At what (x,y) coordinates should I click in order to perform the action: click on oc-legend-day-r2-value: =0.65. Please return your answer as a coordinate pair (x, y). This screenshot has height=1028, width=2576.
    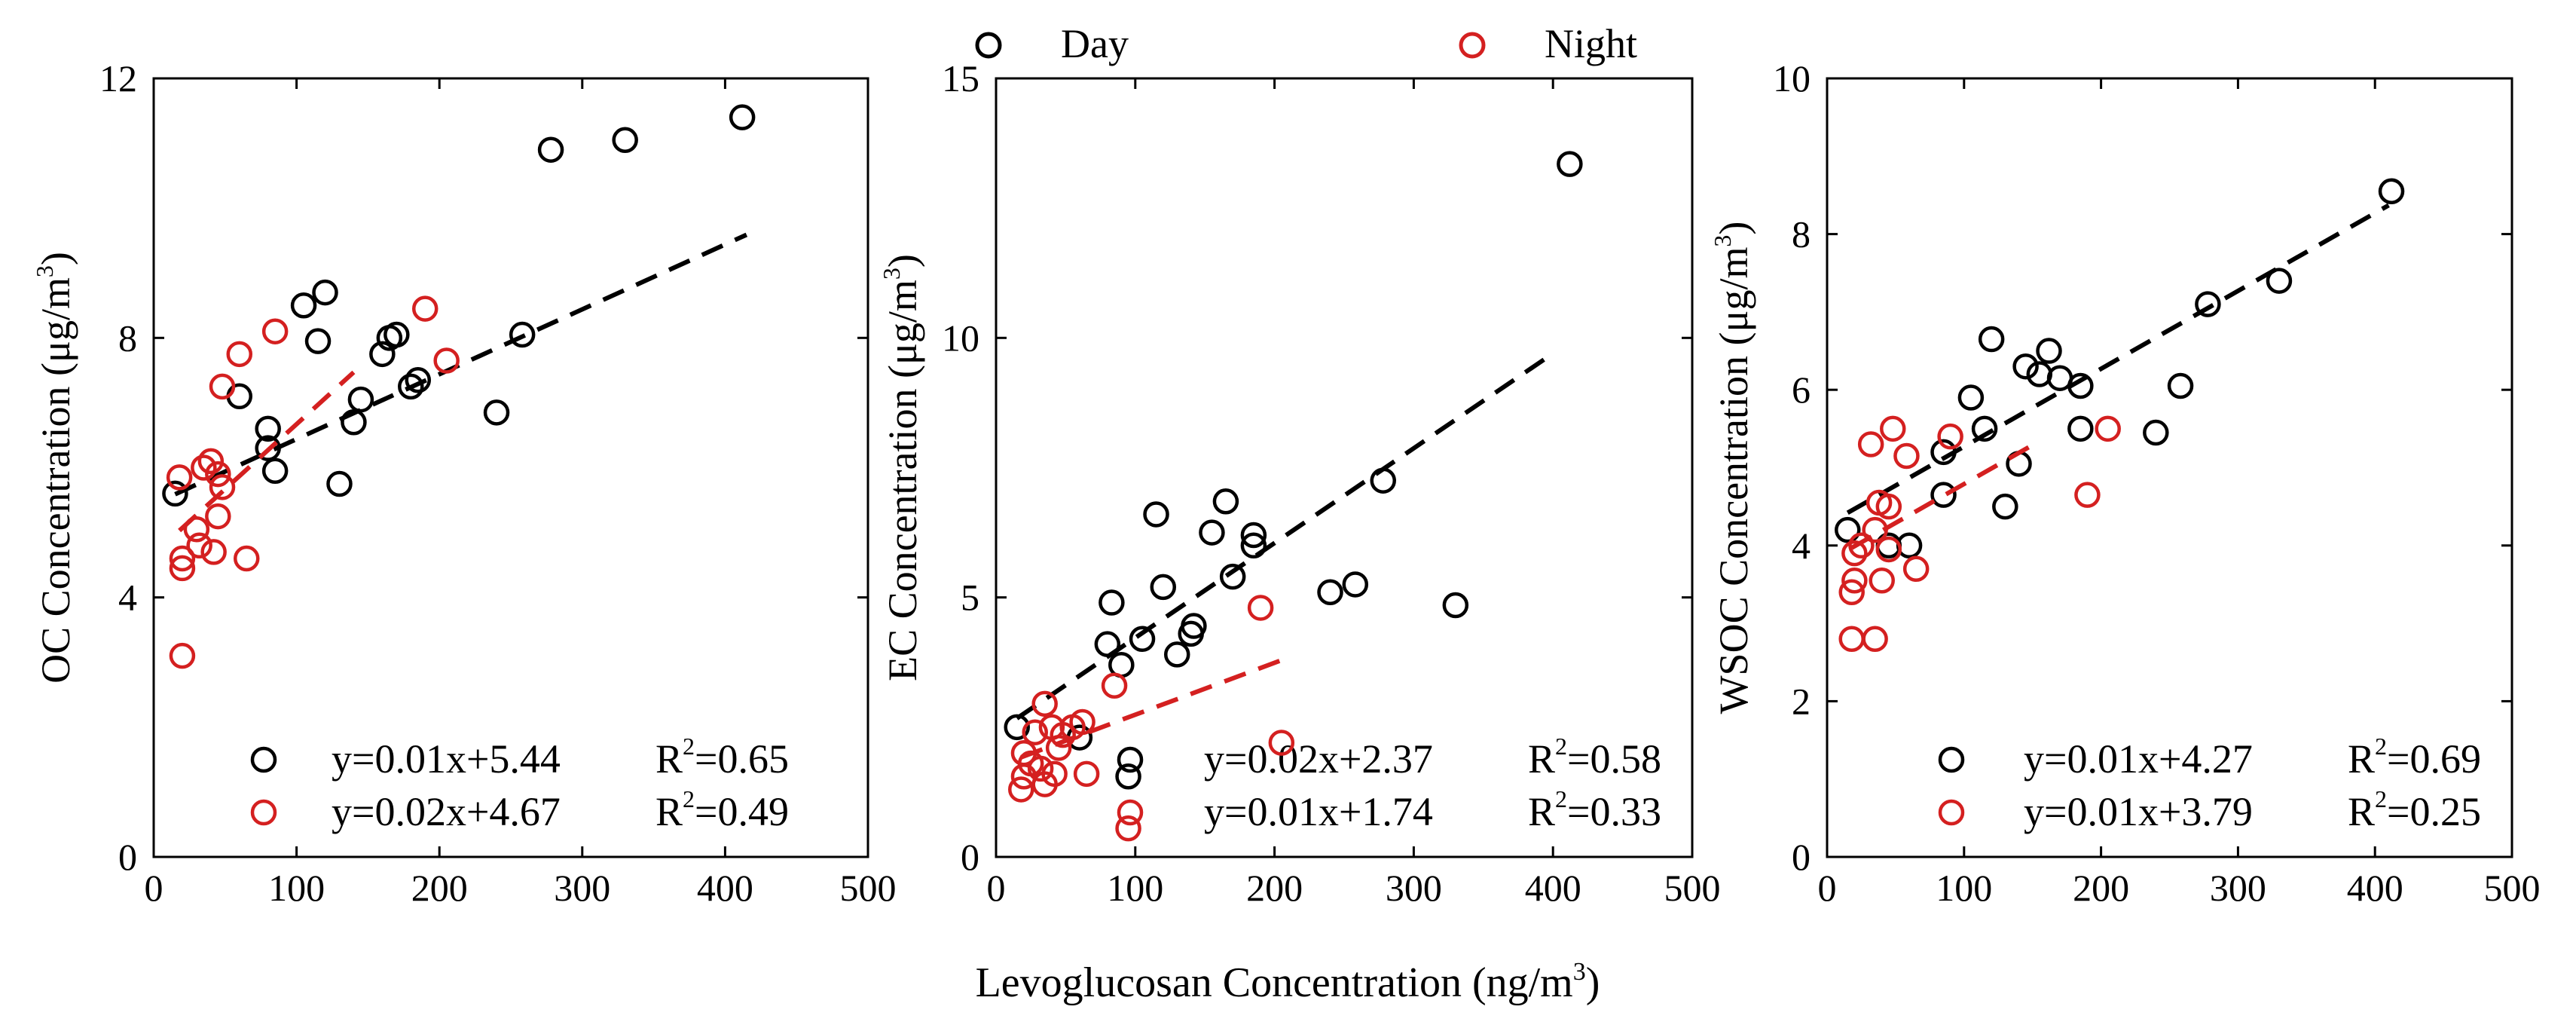
    Looking at the image, I should click on (742, 759).